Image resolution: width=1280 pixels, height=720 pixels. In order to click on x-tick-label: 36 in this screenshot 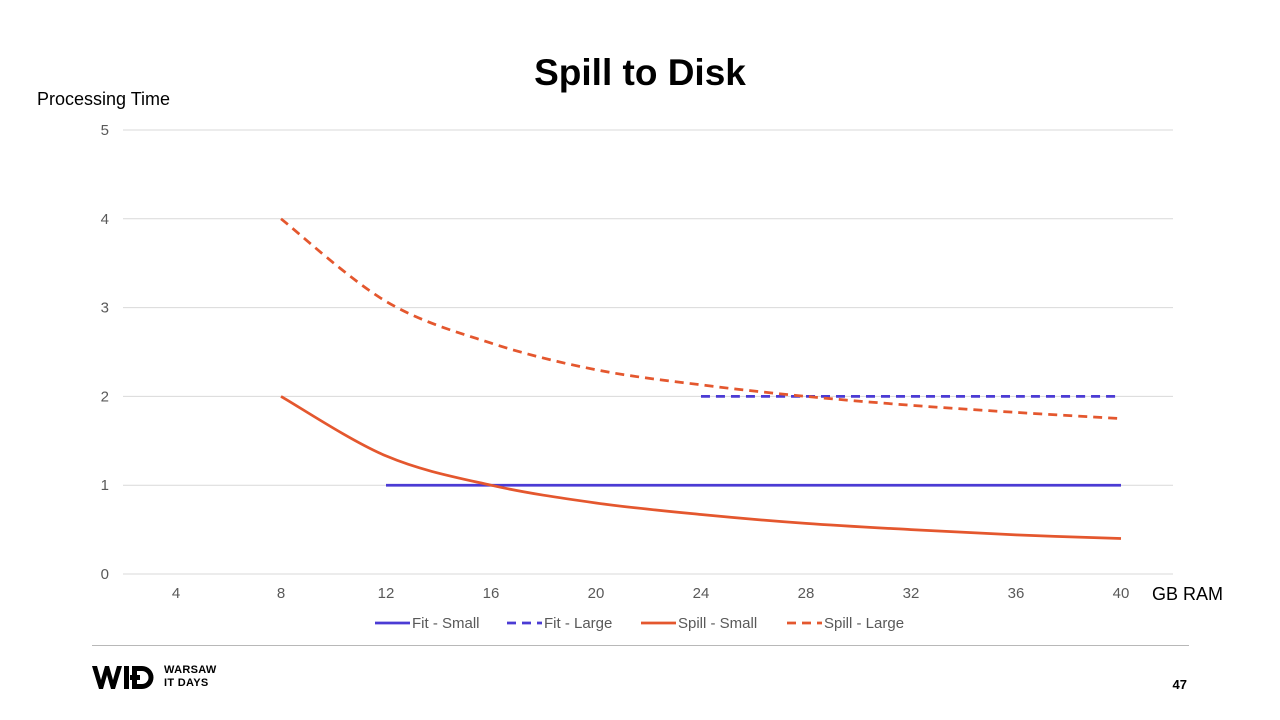, I will do `click(1016, 593)`.